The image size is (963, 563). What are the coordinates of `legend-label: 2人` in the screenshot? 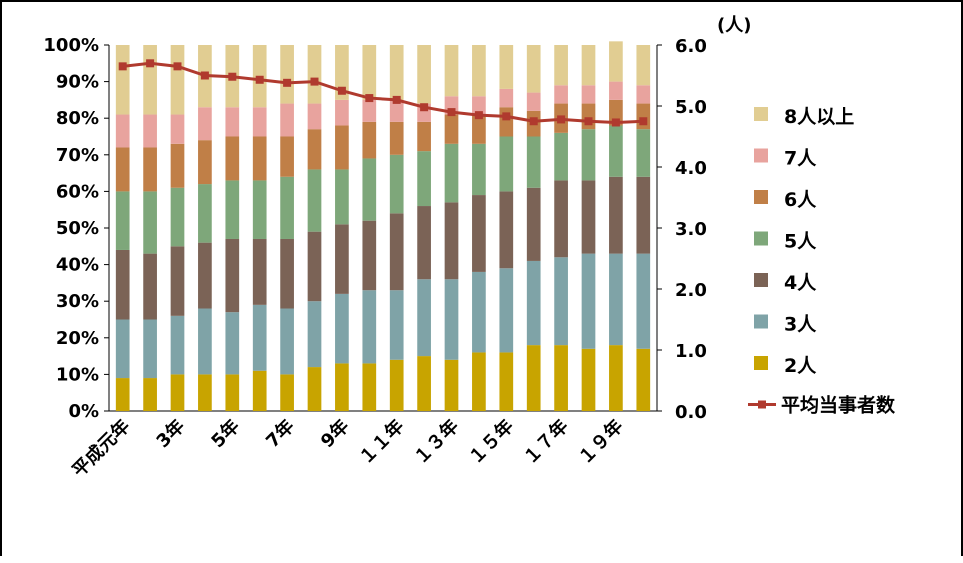 It's located at (800, 366).